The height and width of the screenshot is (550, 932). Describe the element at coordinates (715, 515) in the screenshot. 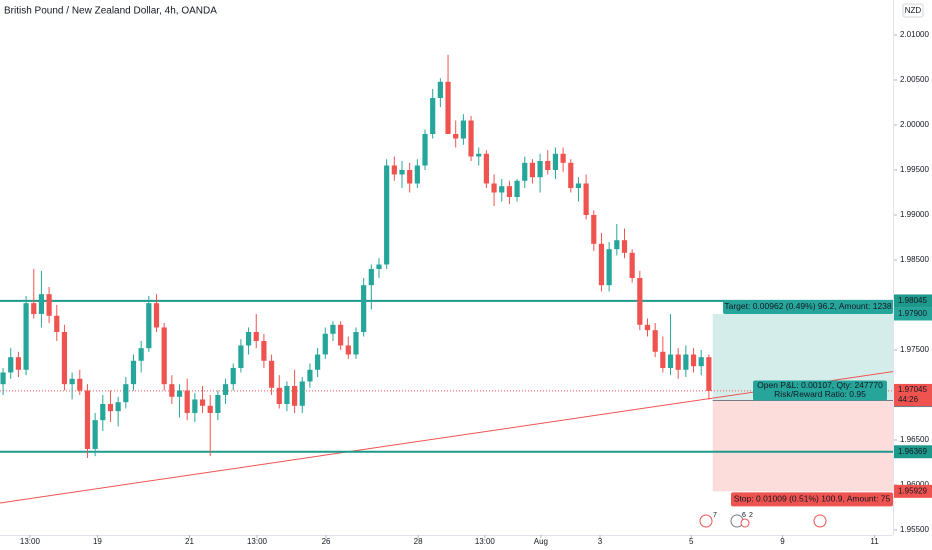

I see `event-count: 7` at that location.